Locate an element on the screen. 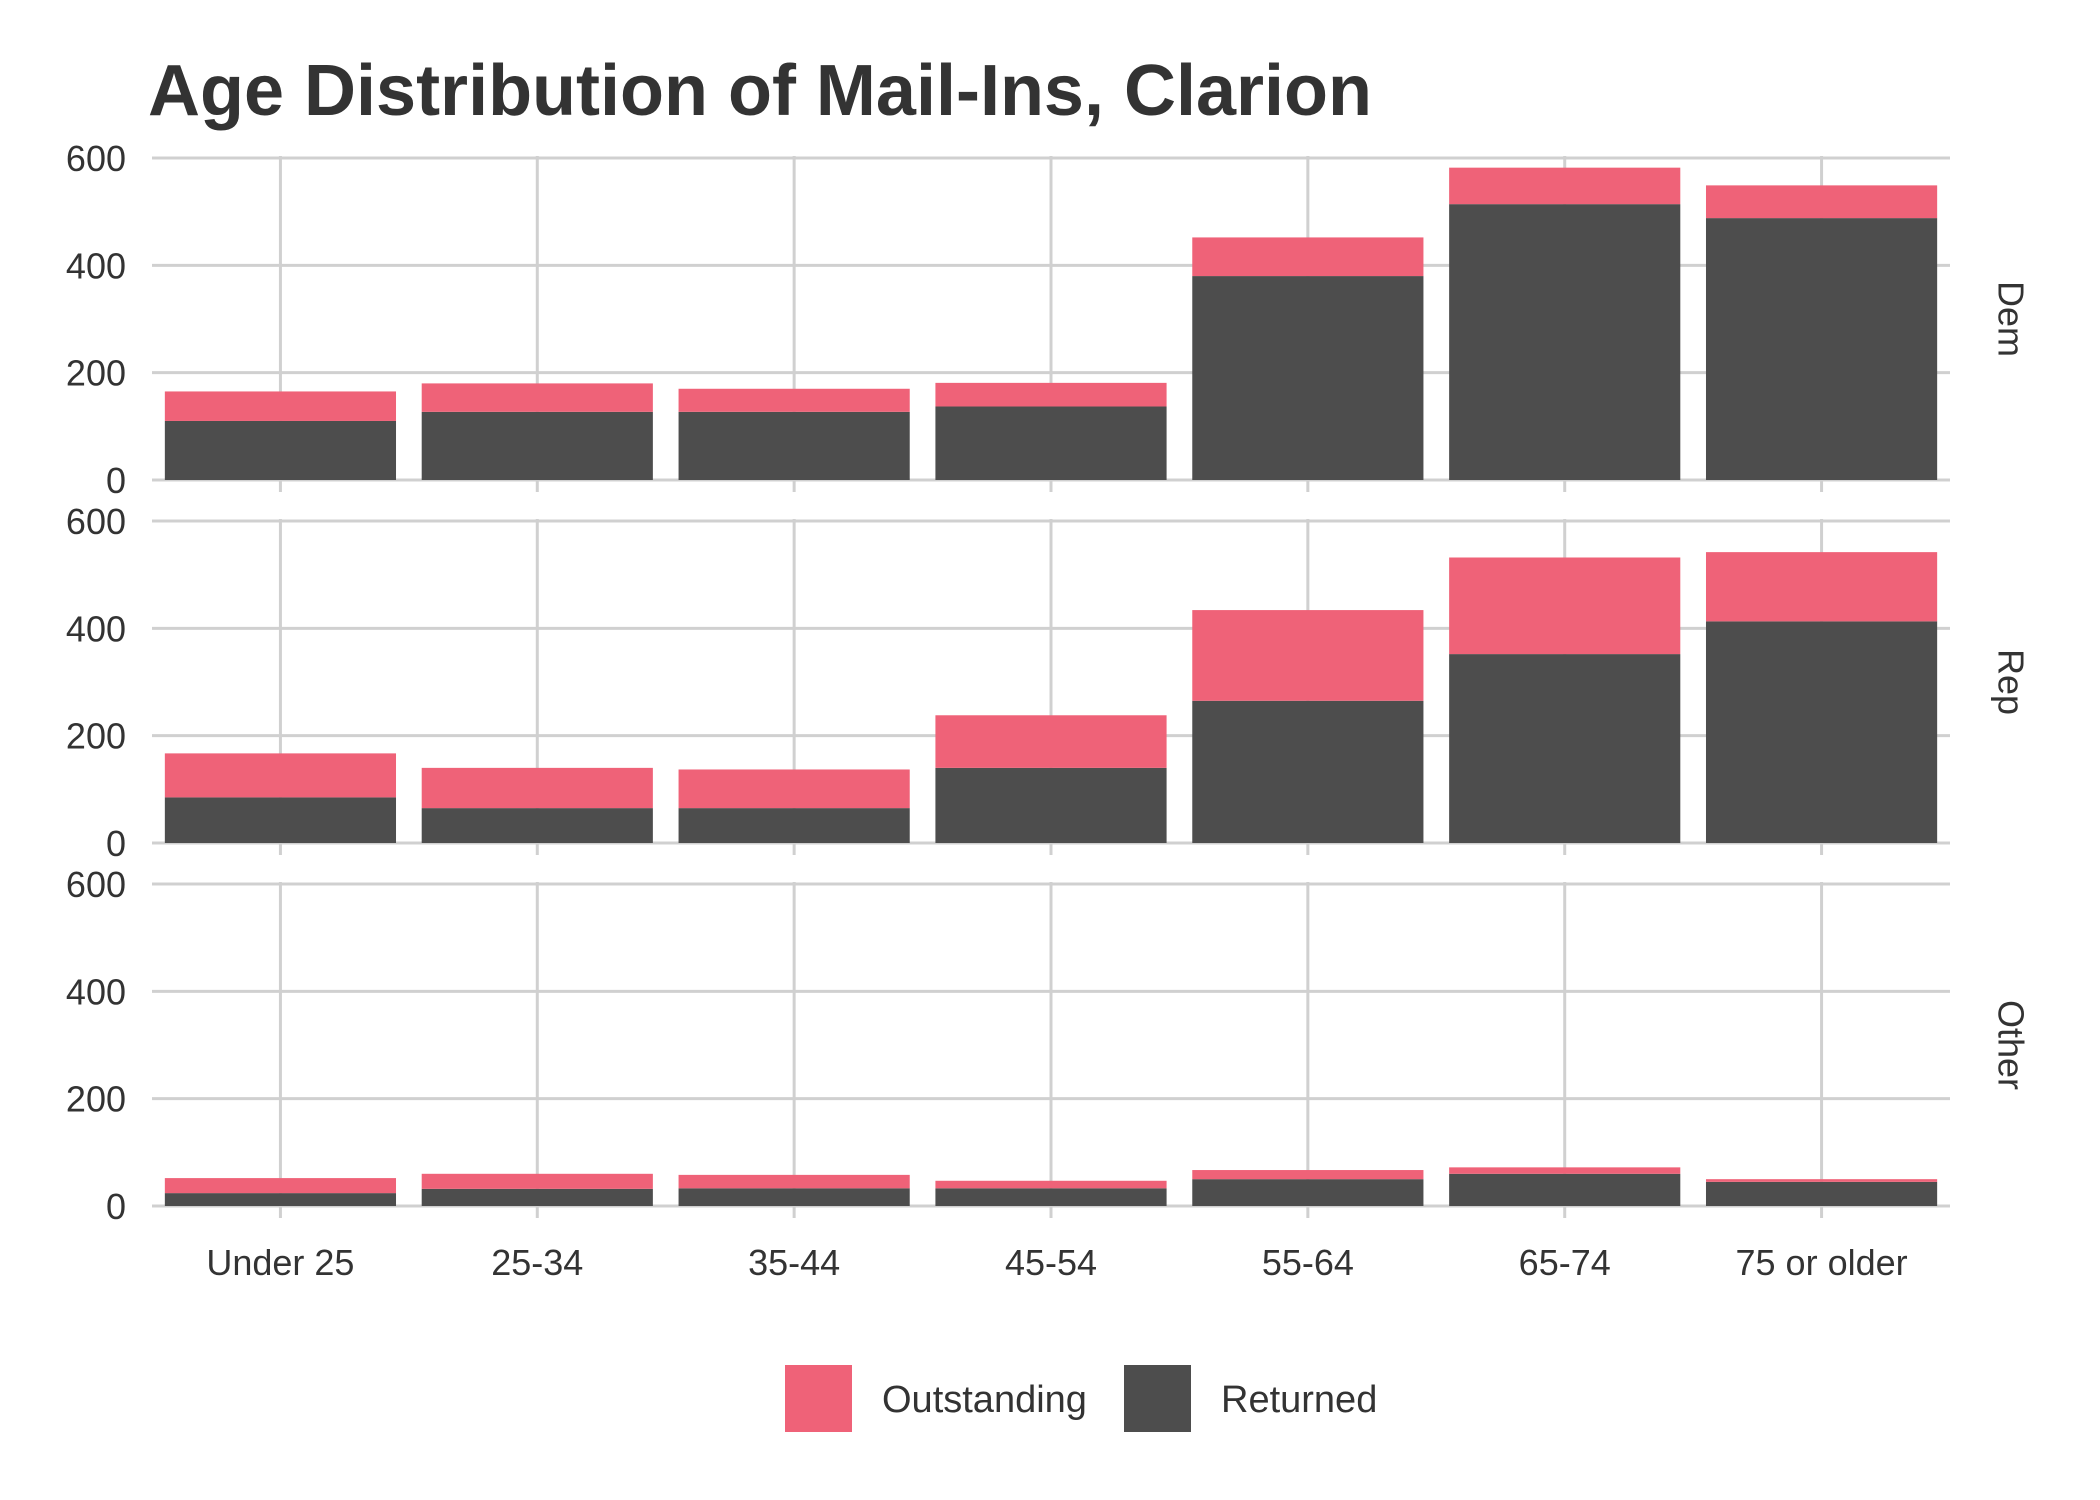  legend: Outstanding Returned is located at coordinates (1081, 1398).